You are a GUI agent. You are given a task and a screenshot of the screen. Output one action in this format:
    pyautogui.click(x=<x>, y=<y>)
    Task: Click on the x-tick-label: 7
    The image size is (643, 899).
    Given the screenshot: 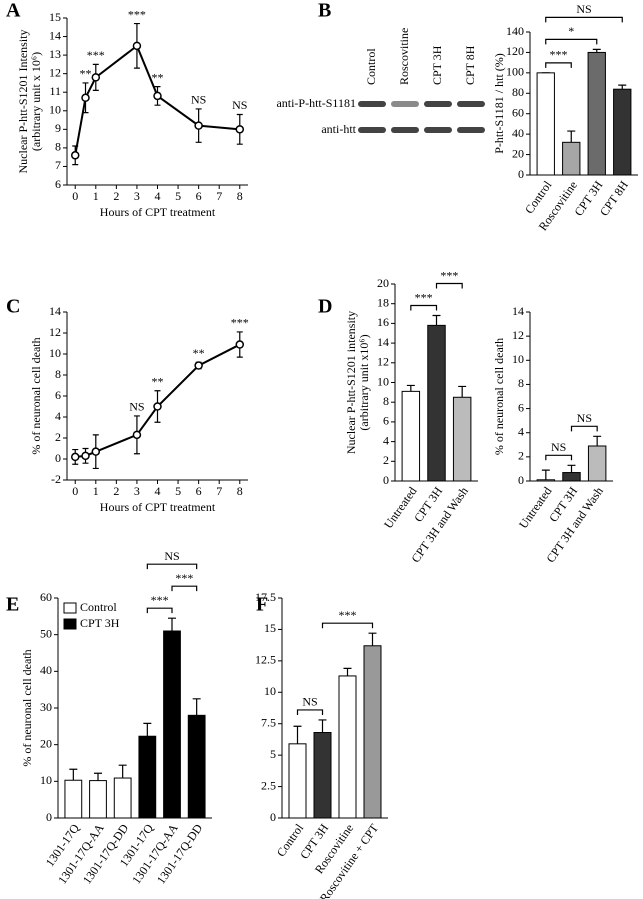 What is the action you would take?
    pyautogui.click(x=219, y=491)
    